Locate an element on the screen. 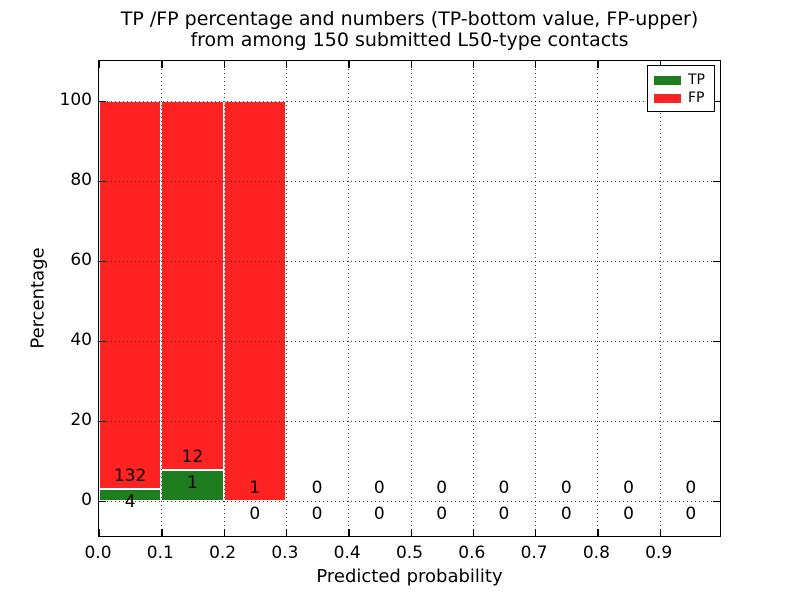 This screenshot has width=800, height=600. y-tick-label: 80 is located at coordinates (81, 180).